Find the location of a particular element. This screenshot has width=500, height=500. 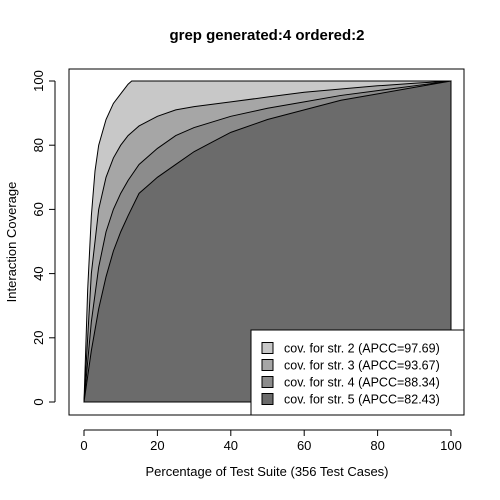

legend-box is located at coordinates (357, 372).